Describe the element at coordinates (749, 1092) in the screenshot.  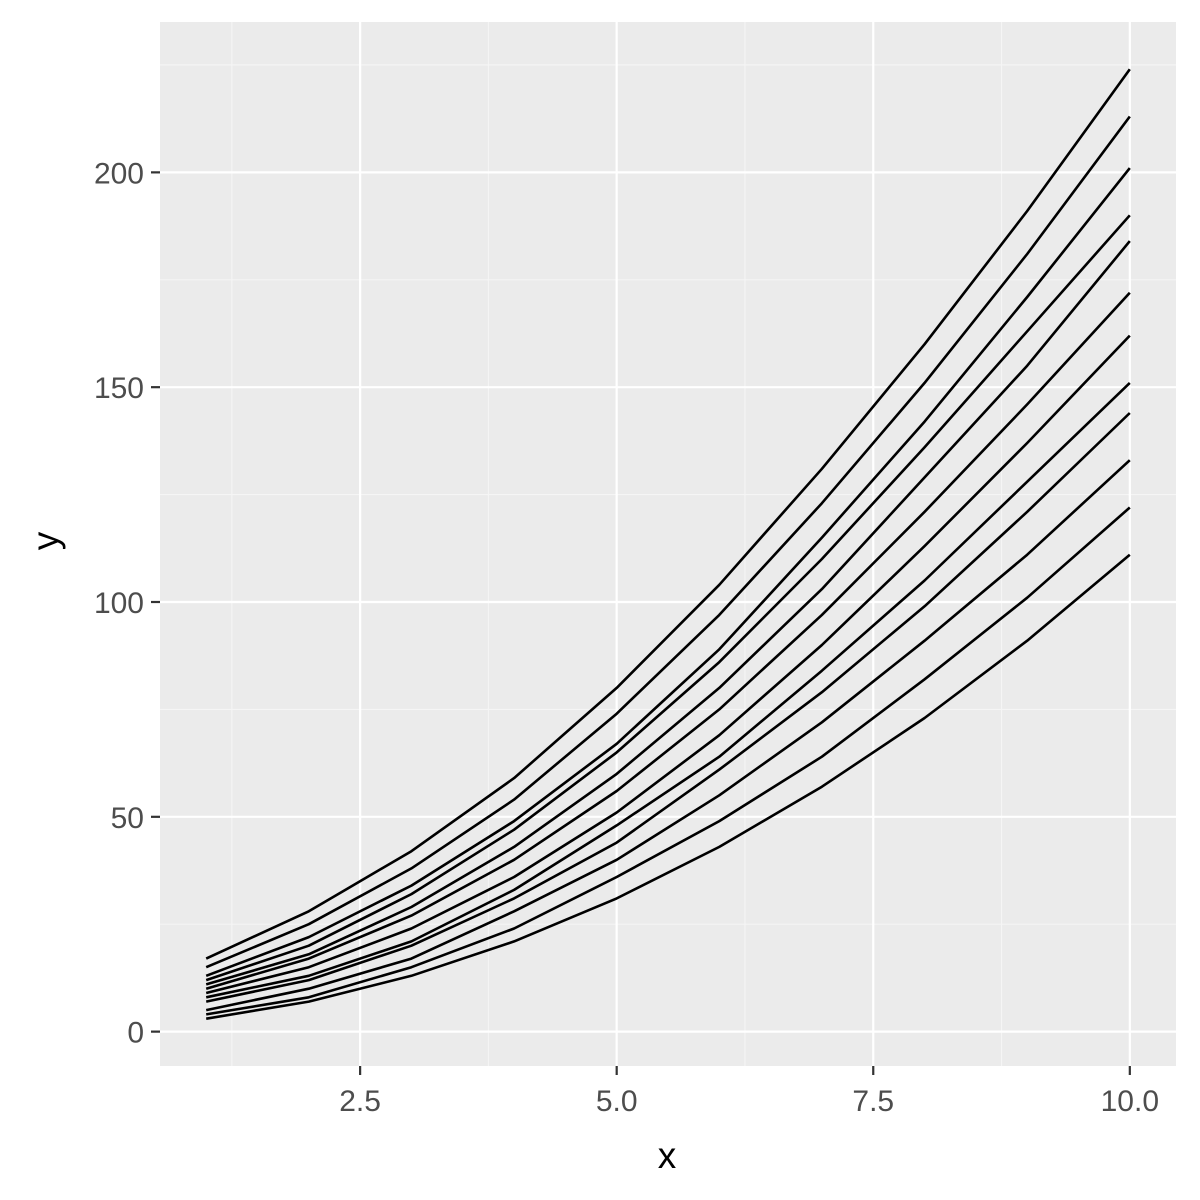
I see `x-axis-ticks: 2.5 5.0 7.5 10.0` at that location.